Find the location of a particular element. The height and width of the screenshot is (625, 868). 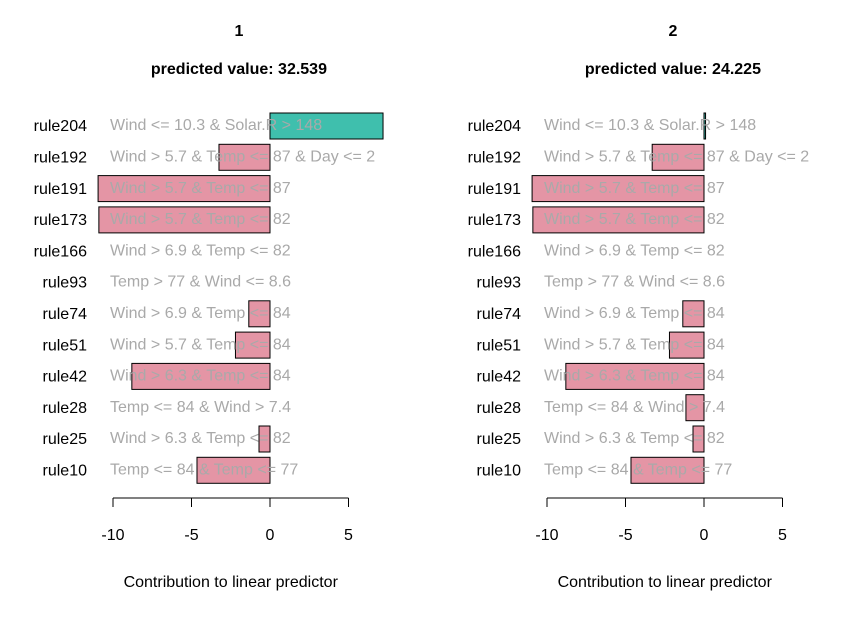

panel-title: 2 is located at coordinates (672, 31).